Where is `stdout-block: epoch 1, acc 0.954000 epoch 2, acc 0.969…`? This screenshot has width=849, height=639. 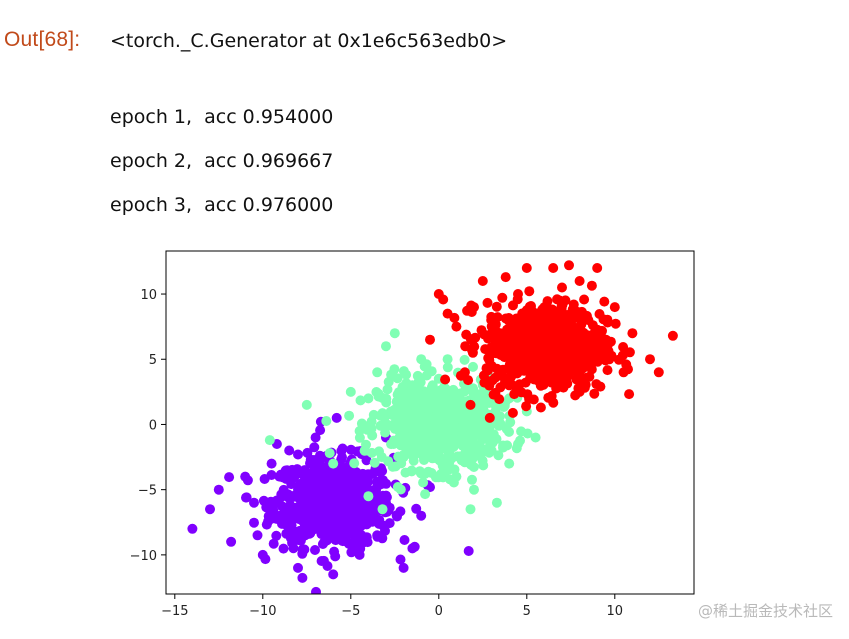
stdout-block: epoch 1, acc 0.954000 epoch 2, acc 0.969… is located at coordinates (221, 161).